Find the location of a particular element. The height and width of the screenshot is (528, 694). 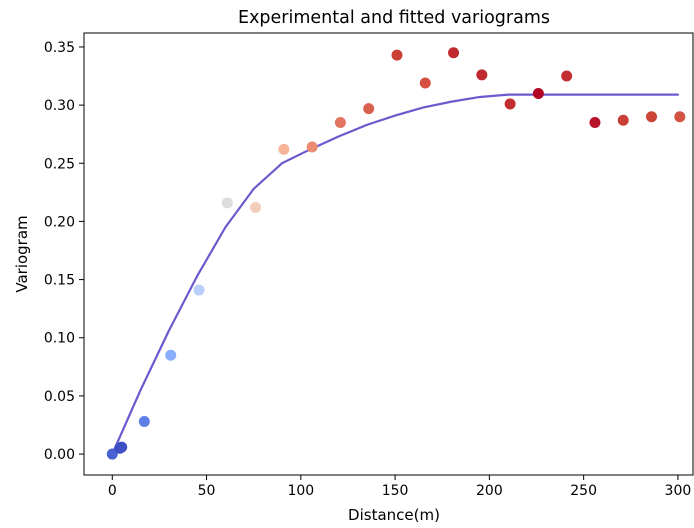

x-axis-ticks: 0 50 100 150 200 250 300 is located at coordinates (399, 487).